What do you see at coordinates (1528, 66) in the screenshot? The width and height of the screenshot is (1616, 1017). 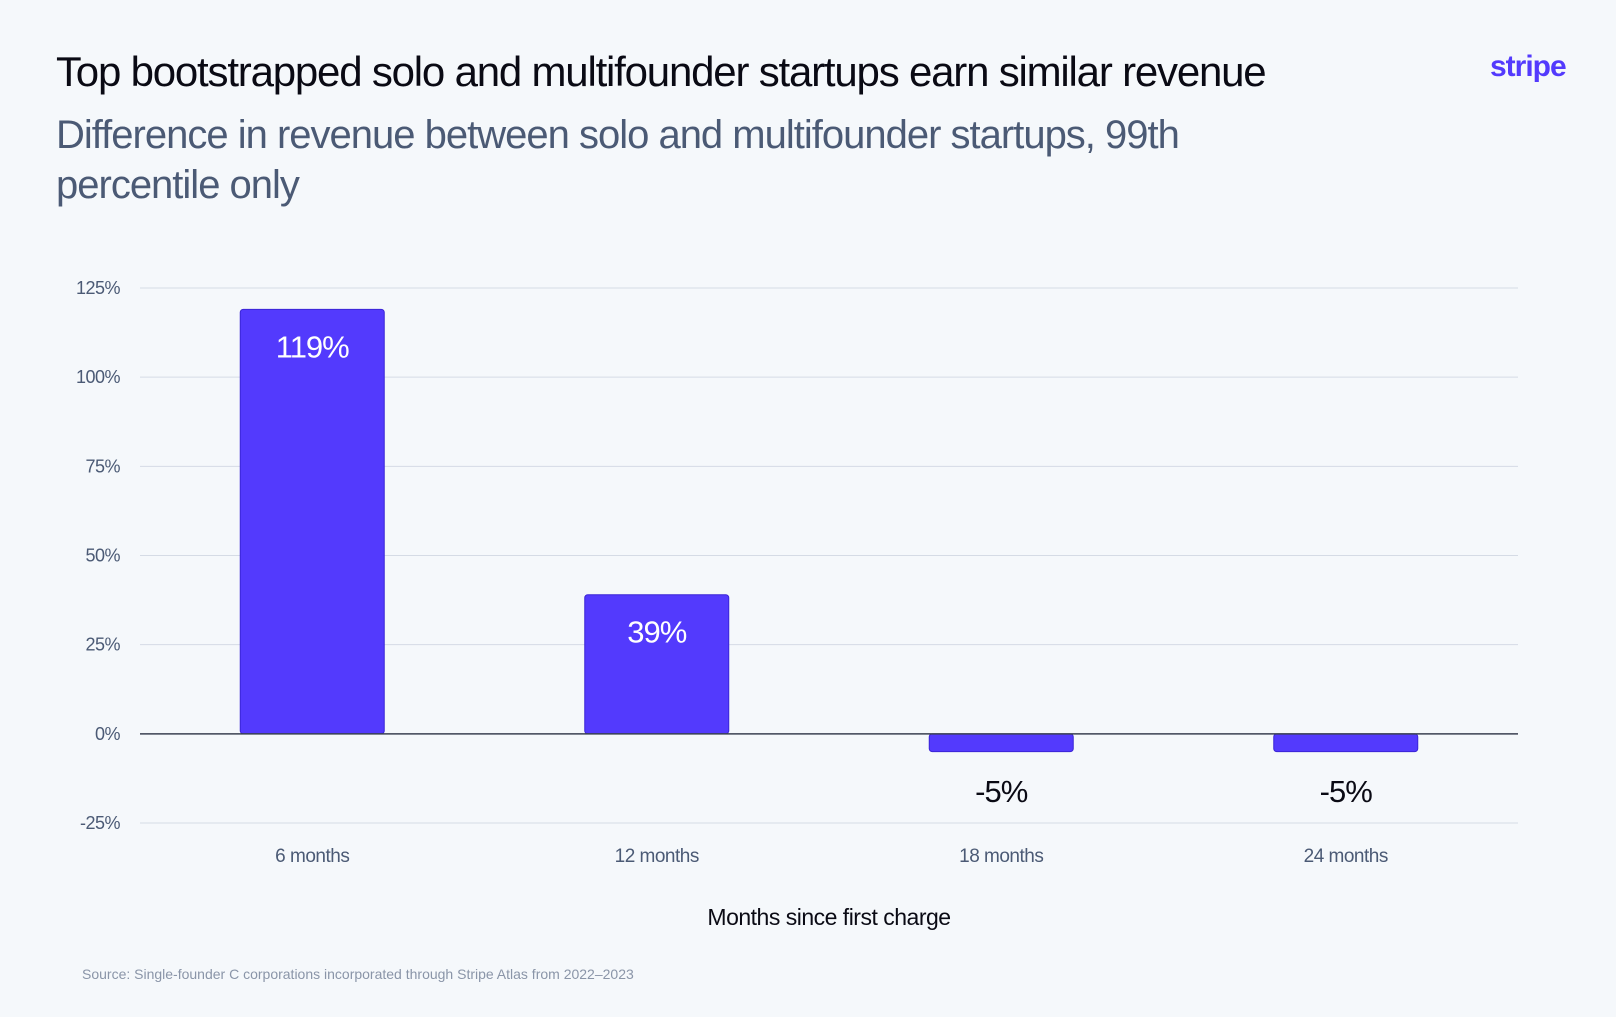 I see `stripe-logo: stripe` at bounding box center [1528, 66].